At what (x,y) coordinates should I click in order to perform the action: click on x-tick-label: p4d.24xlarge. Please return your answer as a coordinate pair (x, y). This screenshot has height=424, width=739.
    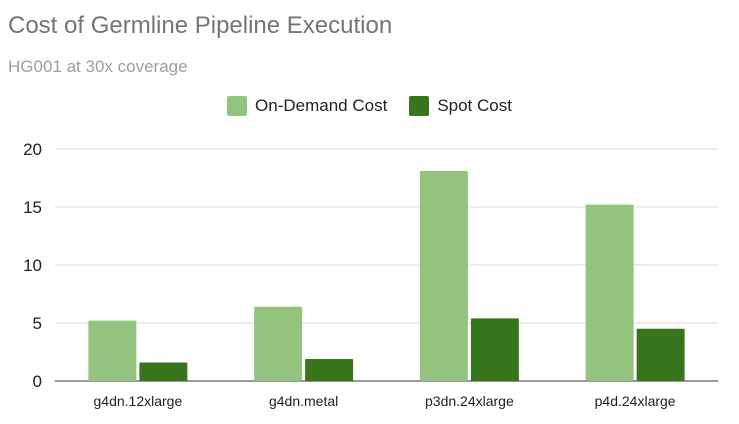
    Looking at the image, I should click on (635, 401).